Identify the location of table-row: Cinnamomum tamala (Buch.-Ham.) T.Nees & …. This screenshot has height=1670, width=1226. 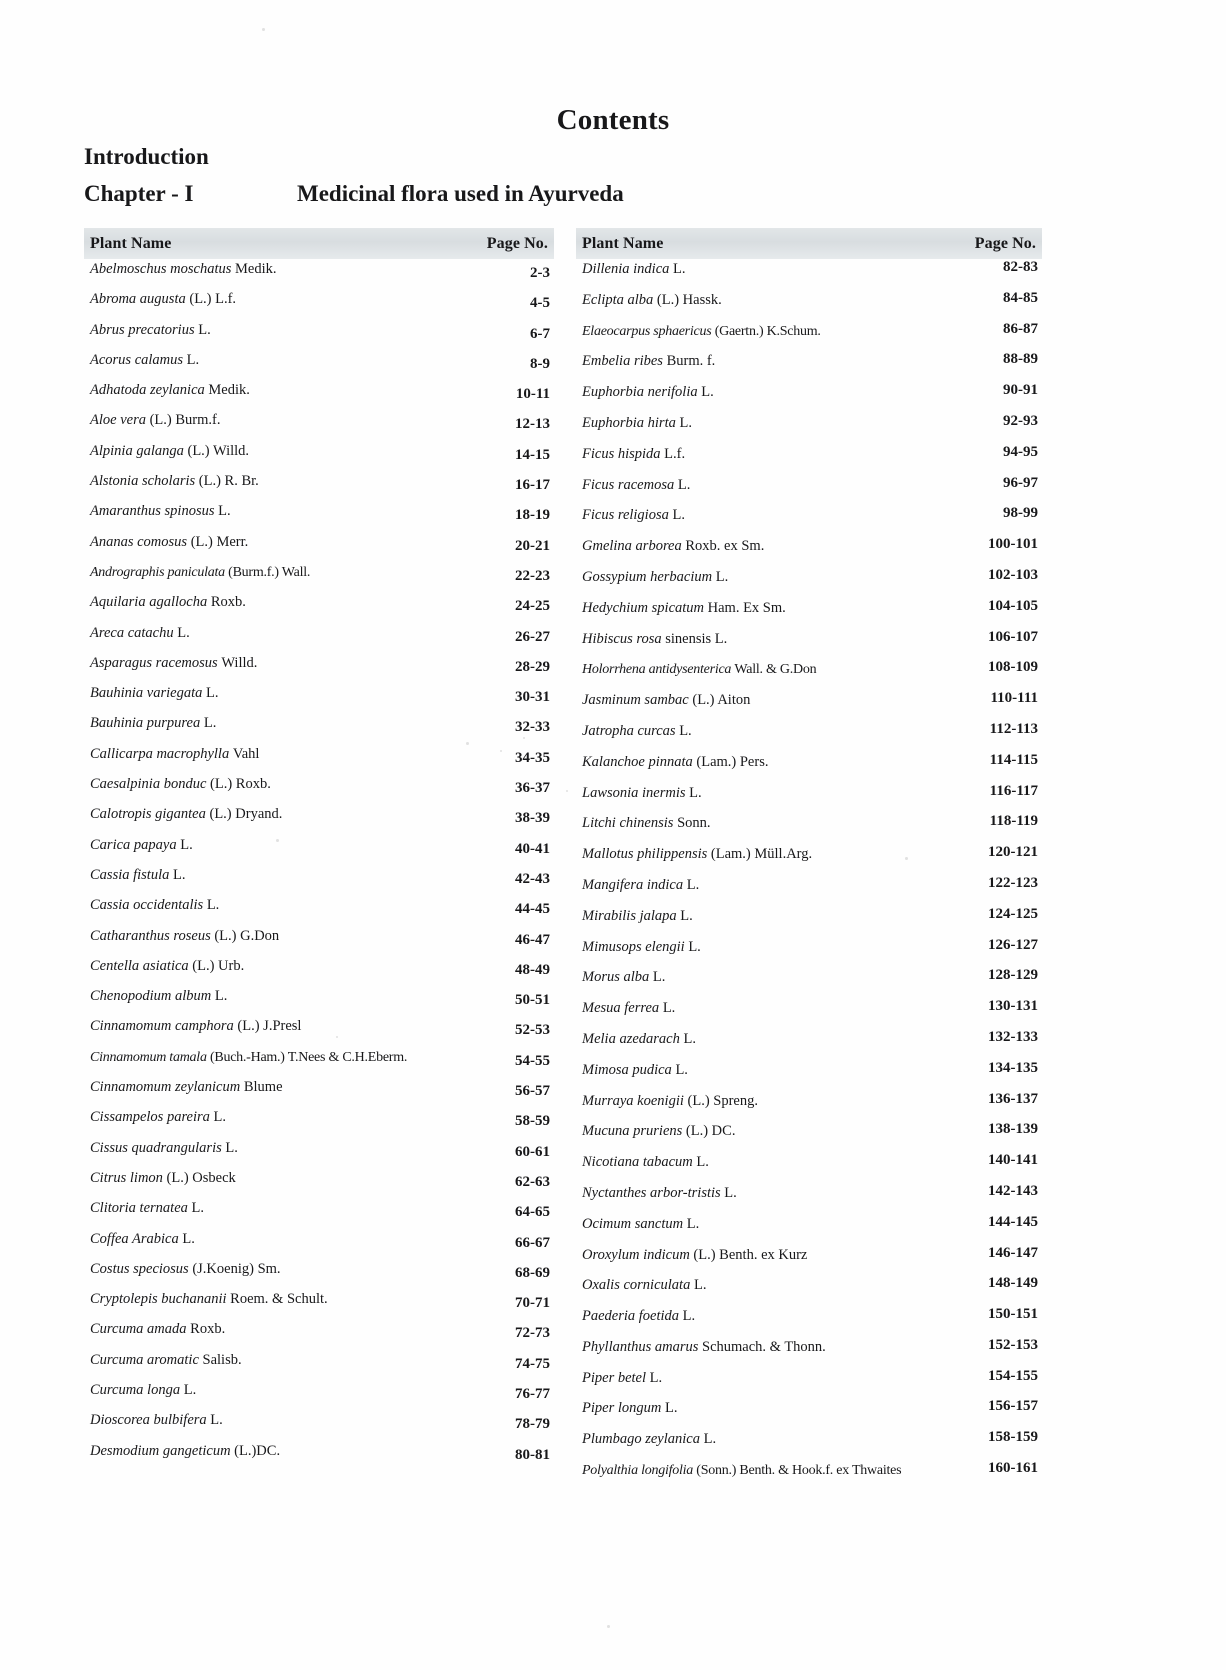
(319, 1064).